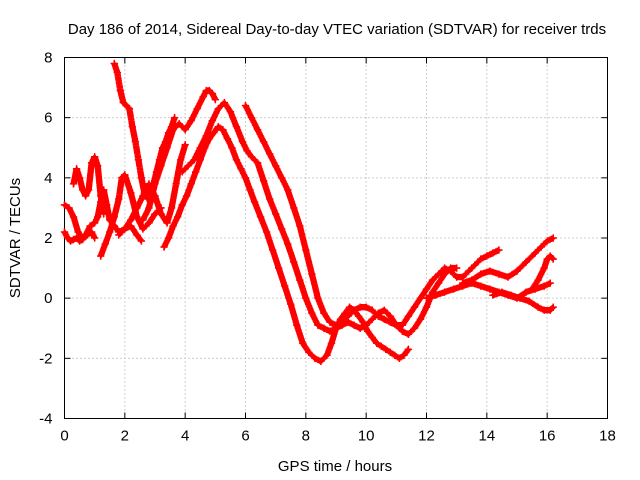 The width and height of the screenshot is (640, 480). What do you see at coordinates (607, 436) in the screenshot?
I see `x-tick-label: 18` at bounding box center [607, 436].